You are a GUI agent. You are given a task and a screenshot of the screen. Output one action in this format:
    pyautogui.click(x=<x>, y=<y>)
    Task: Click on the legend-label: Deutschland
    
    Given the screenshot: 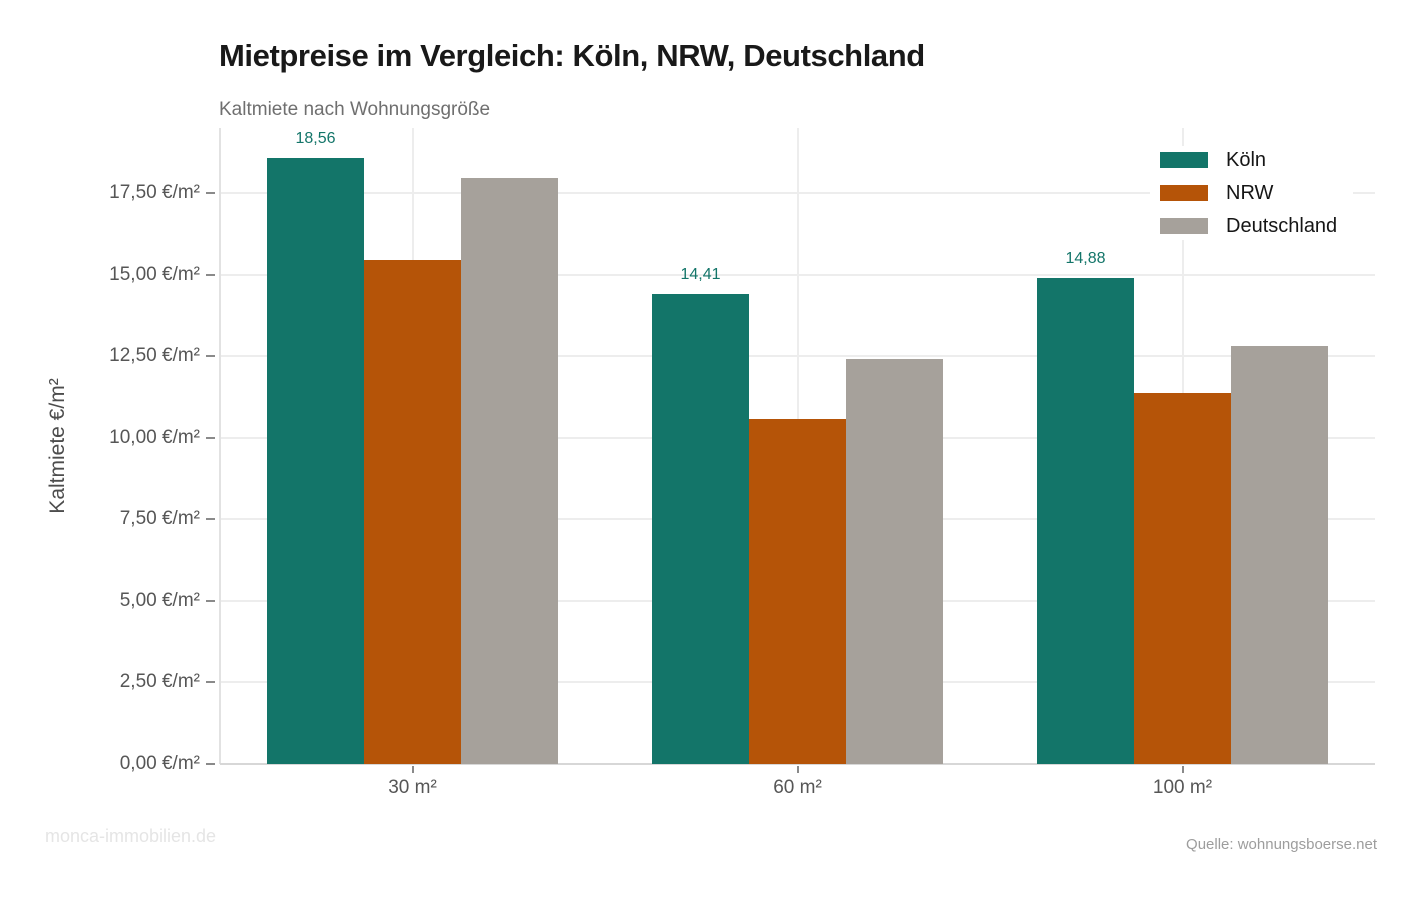 What is the action you would take?
    pyautogui.click(x=1282, y=226)
    